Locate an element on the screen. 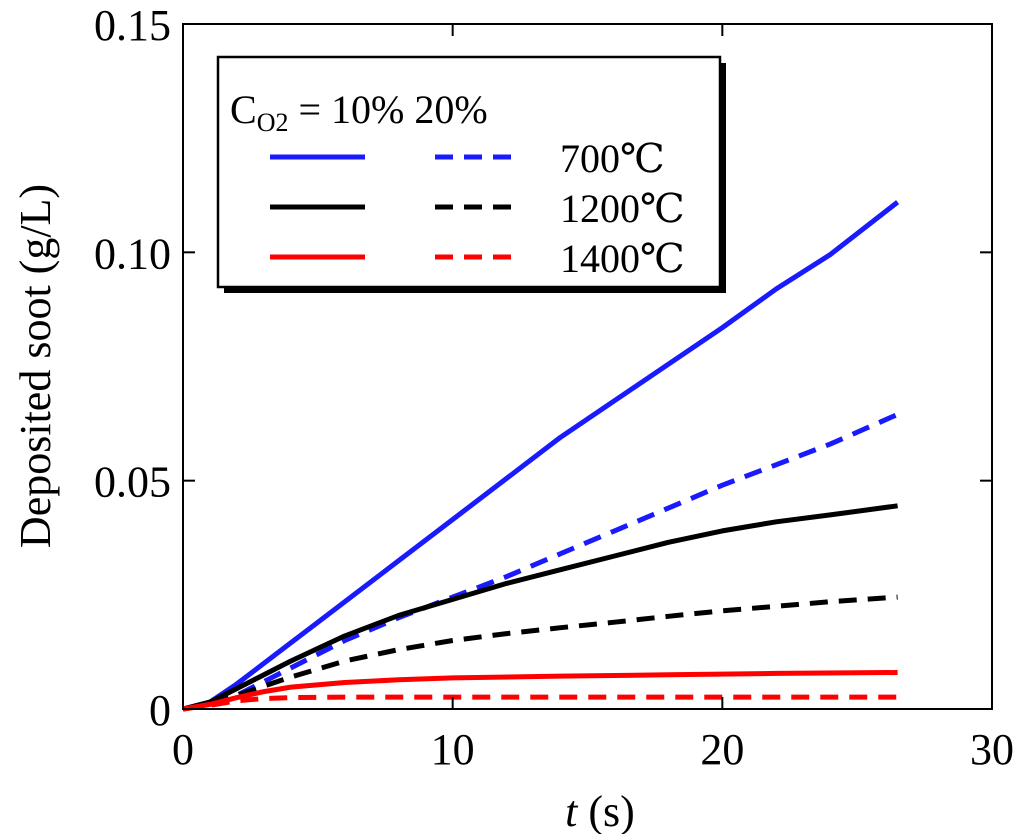  y-tick-label: 0.15 is located at coordinates (132, 25).